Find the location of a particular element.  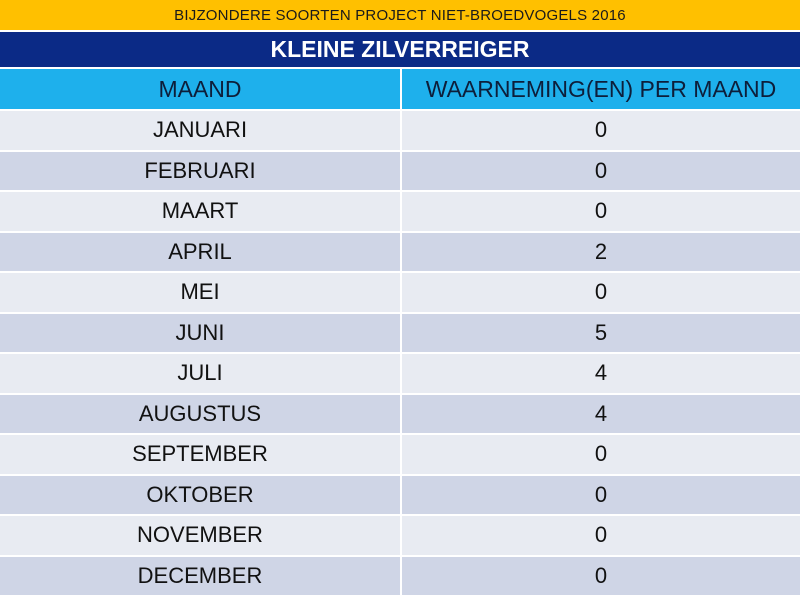

month-cell: JANUARI is located at coordinates (201, 130).